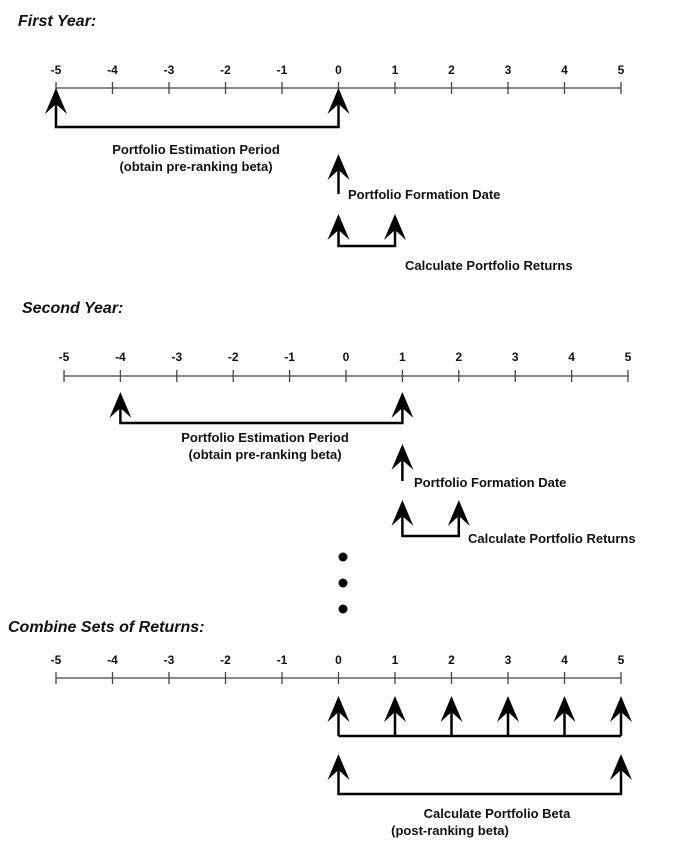 The width and height of the screenshot is (699, 851). I want to click on first-year-estimation-bracket, so click(197, 108).